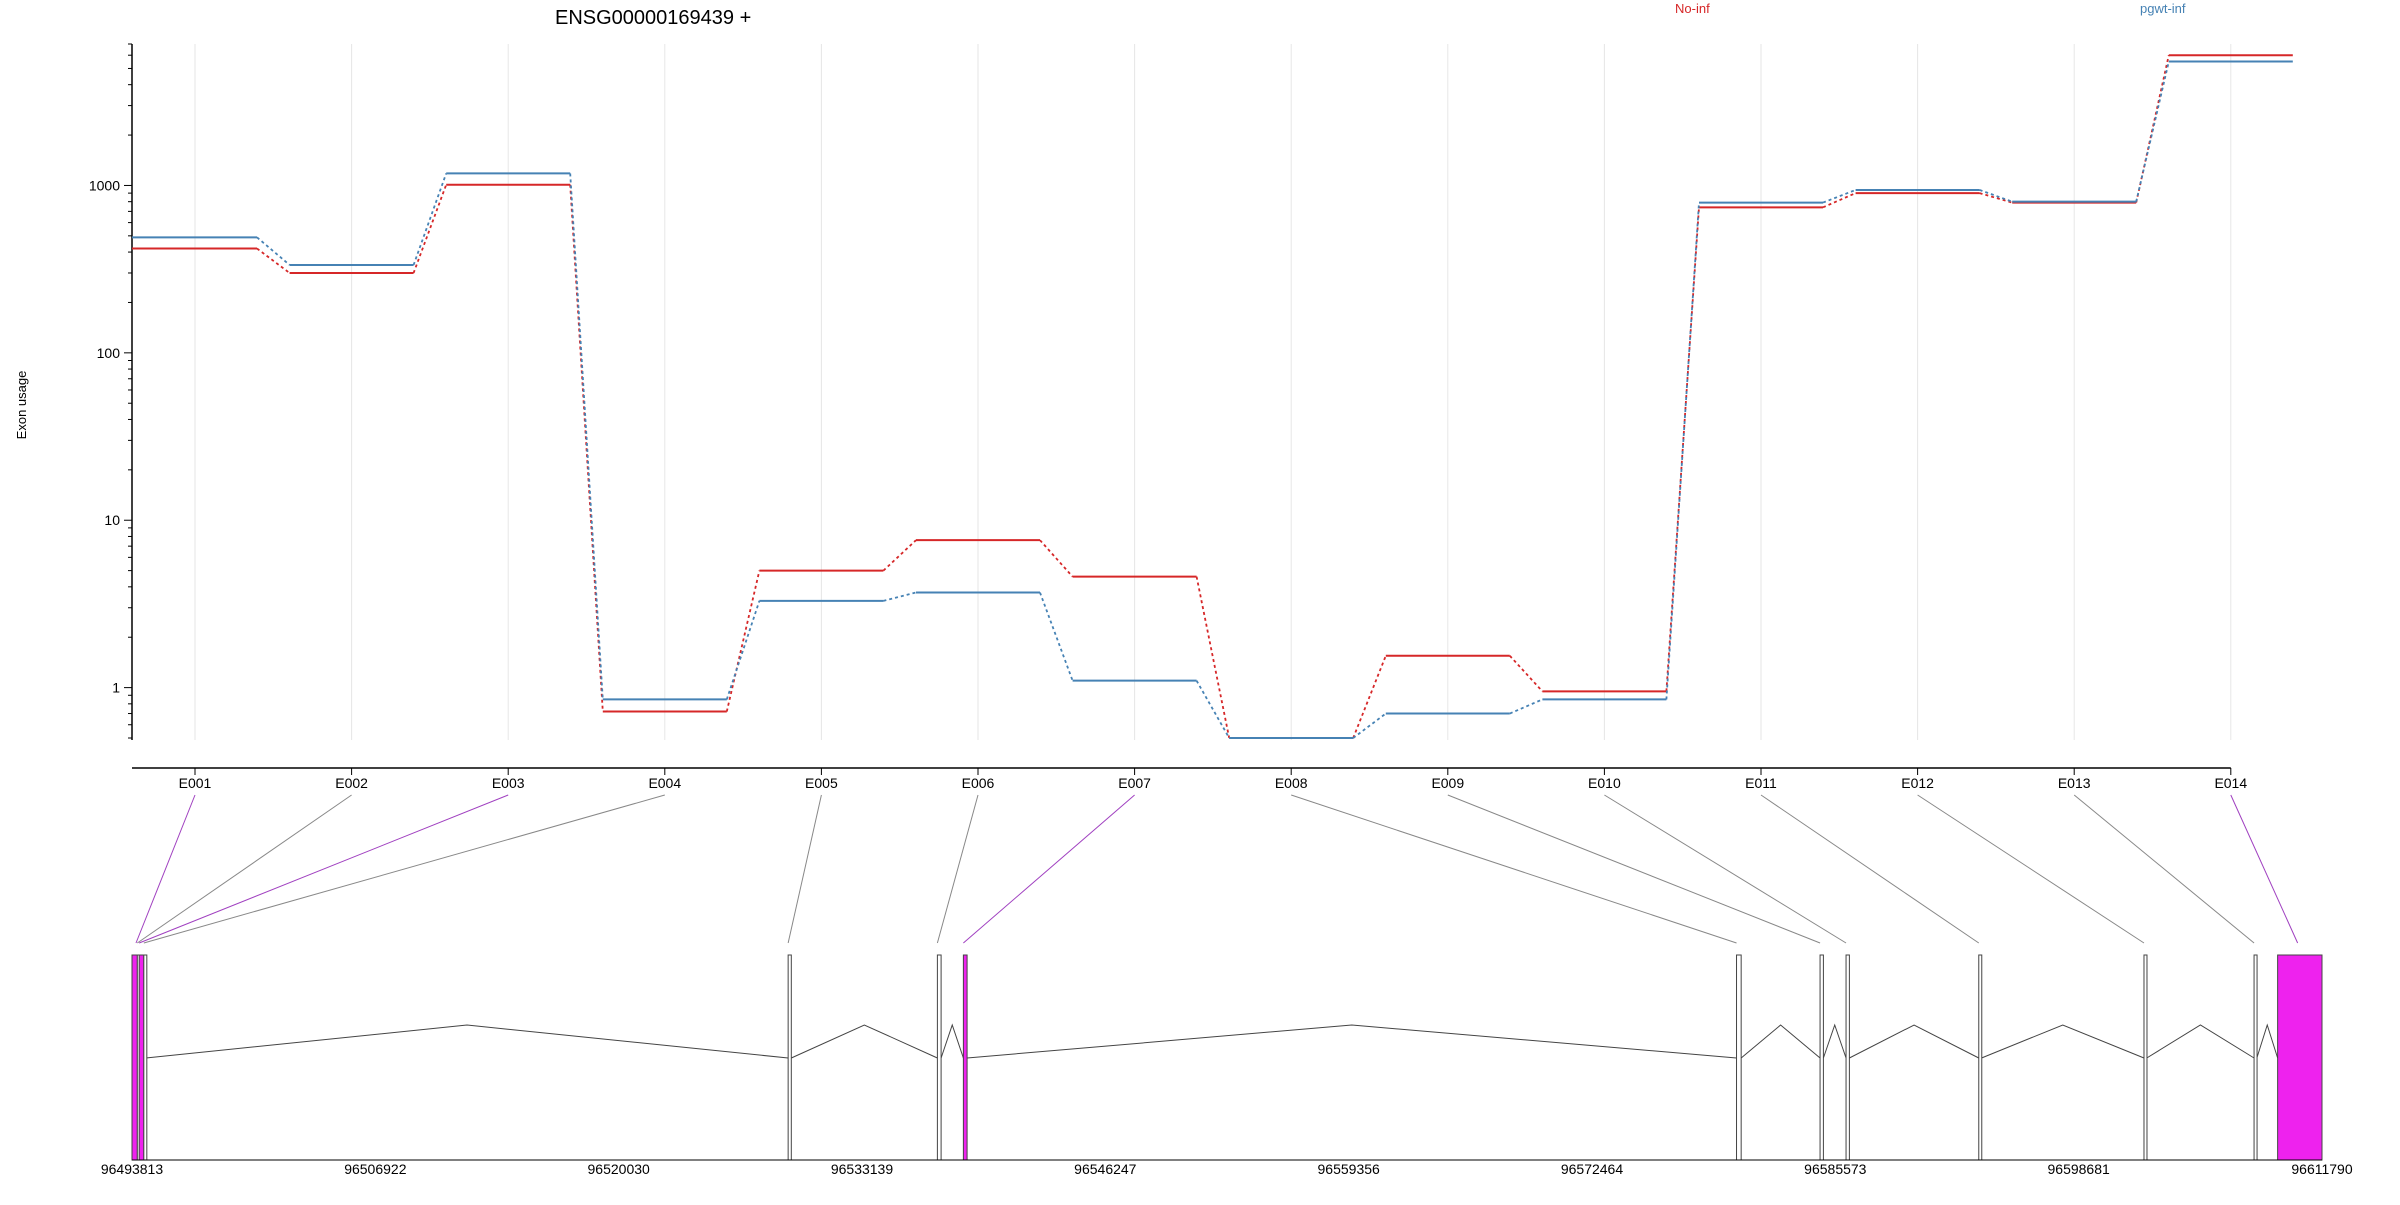  What do you see at coordinates (2145, 1057) in the screenshot?
I see `exon-box-e012` at bounding box center [2145, 1057].